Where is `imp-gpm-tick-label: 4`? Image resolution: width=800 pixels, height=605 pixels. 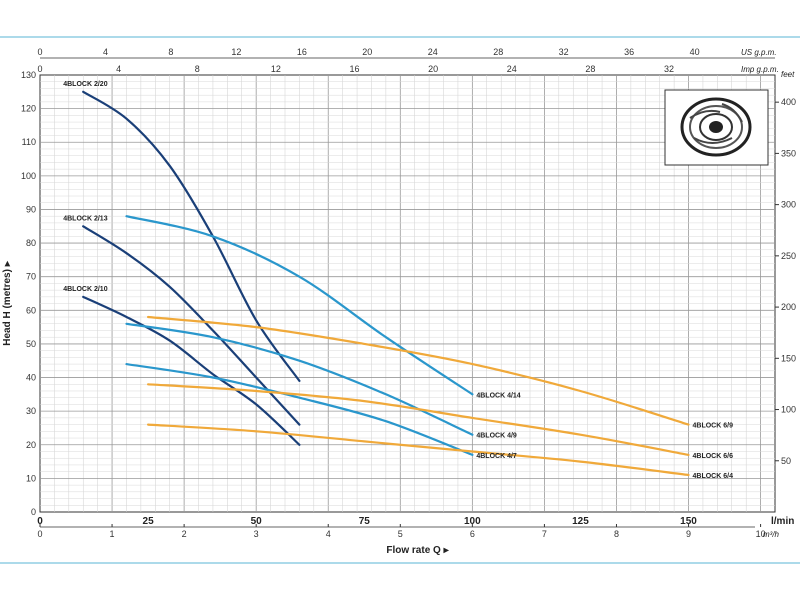
imp-gpm-tick-label: 4 is located at coordinates (118, 69).